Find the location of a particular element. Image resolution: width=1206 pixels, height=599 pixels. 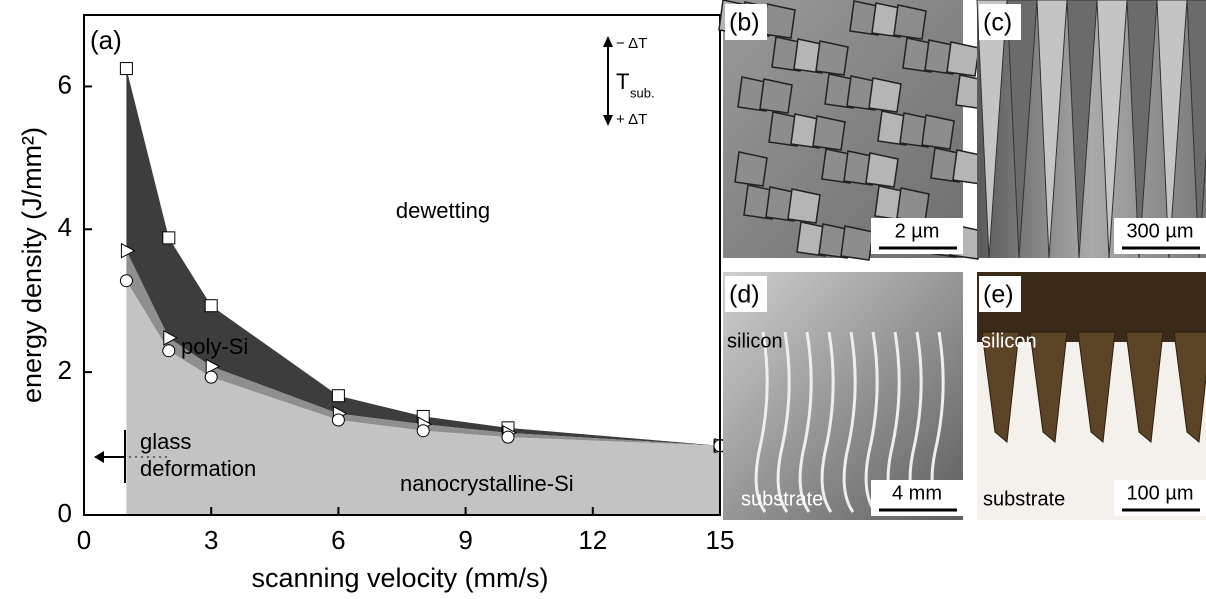

panel-label: (b) is located at coordinates (744, 23).